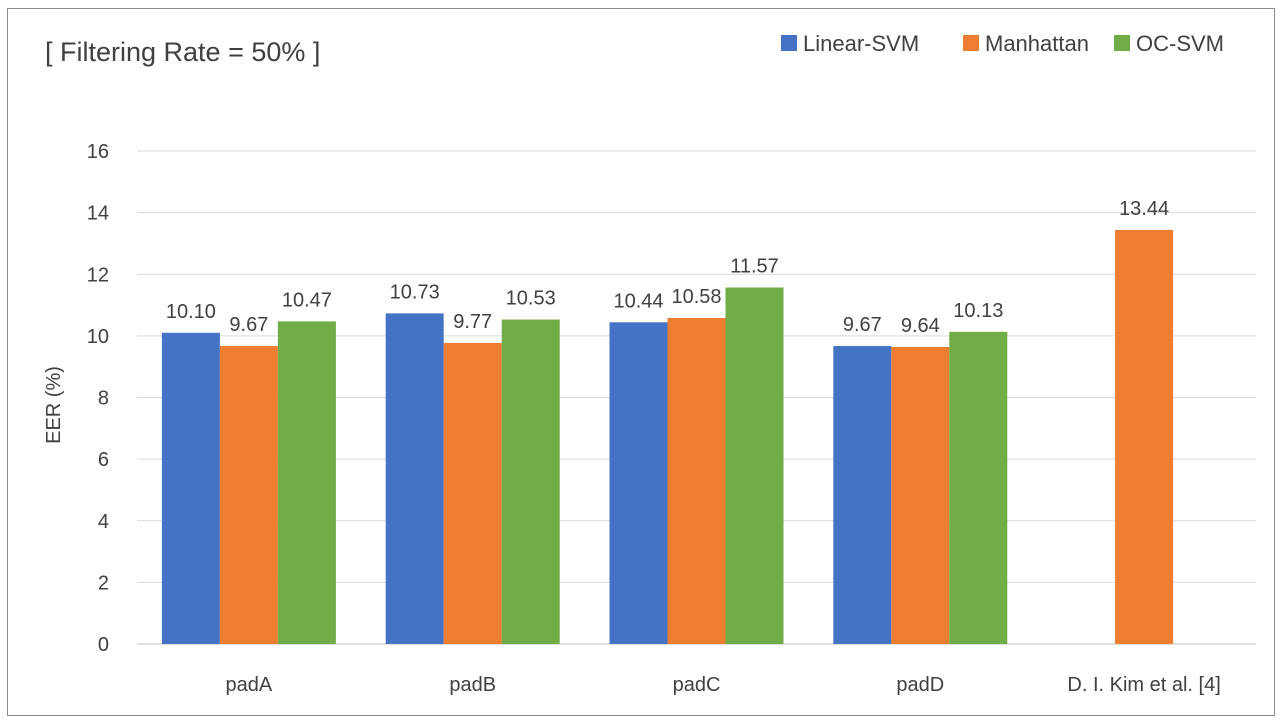  What do you see at coordinates (103, 399) in the screenshot?
I see `y-tick-label: 8` at bounding box center [103, 399].